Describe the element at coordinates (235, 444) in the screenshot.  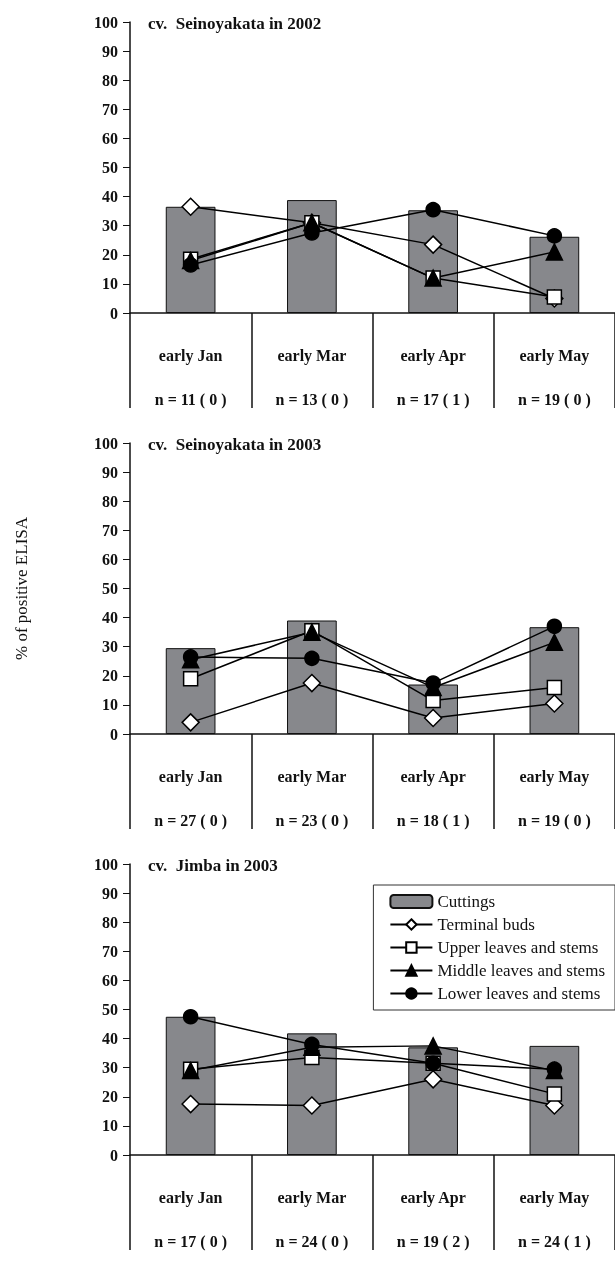
I see `chart-title: cv. Seinoyakata in 2003` at that location.